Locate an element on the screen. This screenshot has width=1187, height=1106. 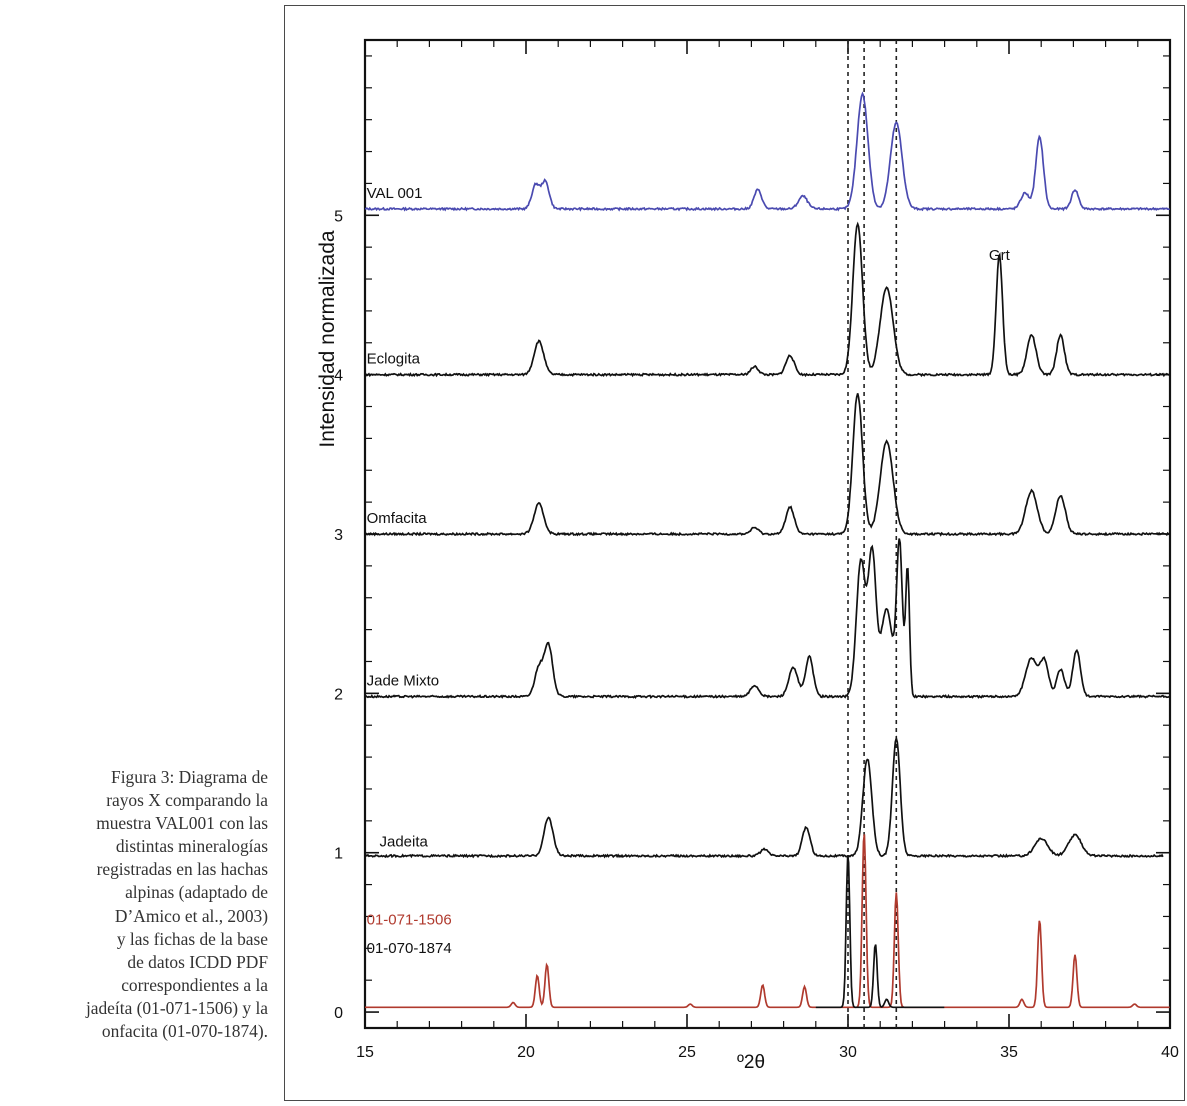
caption-line: y las fichas de la base is located at coordinates (192, 938).